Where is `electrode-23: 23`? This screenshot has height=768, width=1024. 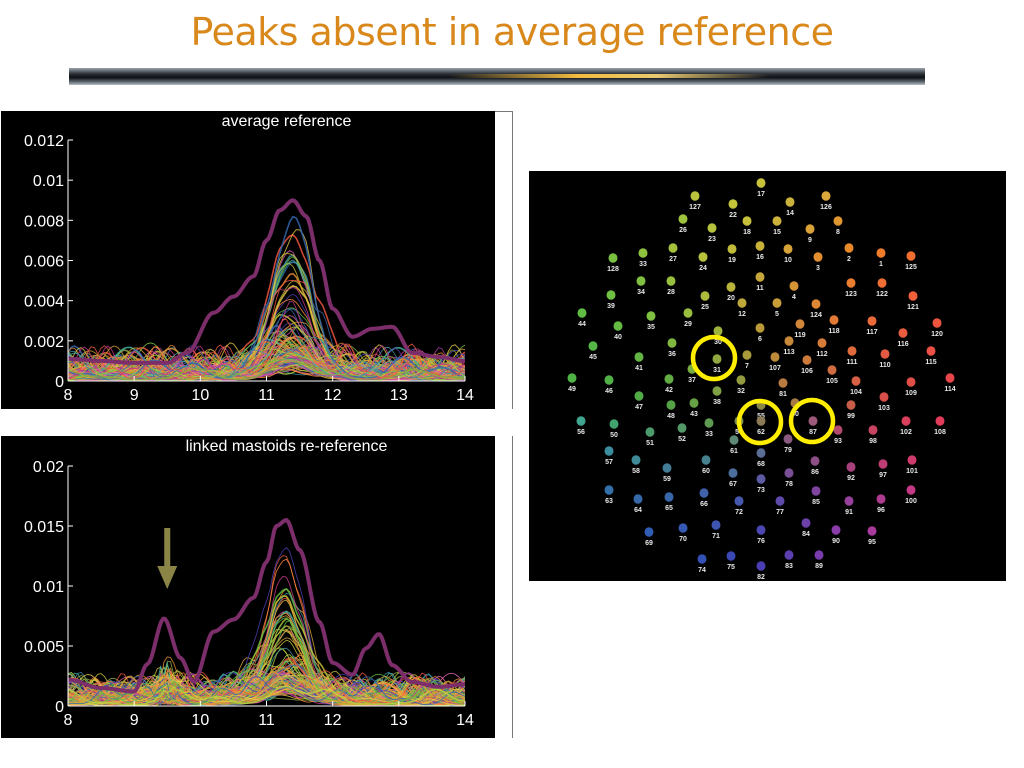
electrode-23: 23 is located at coordinates (712, 233).